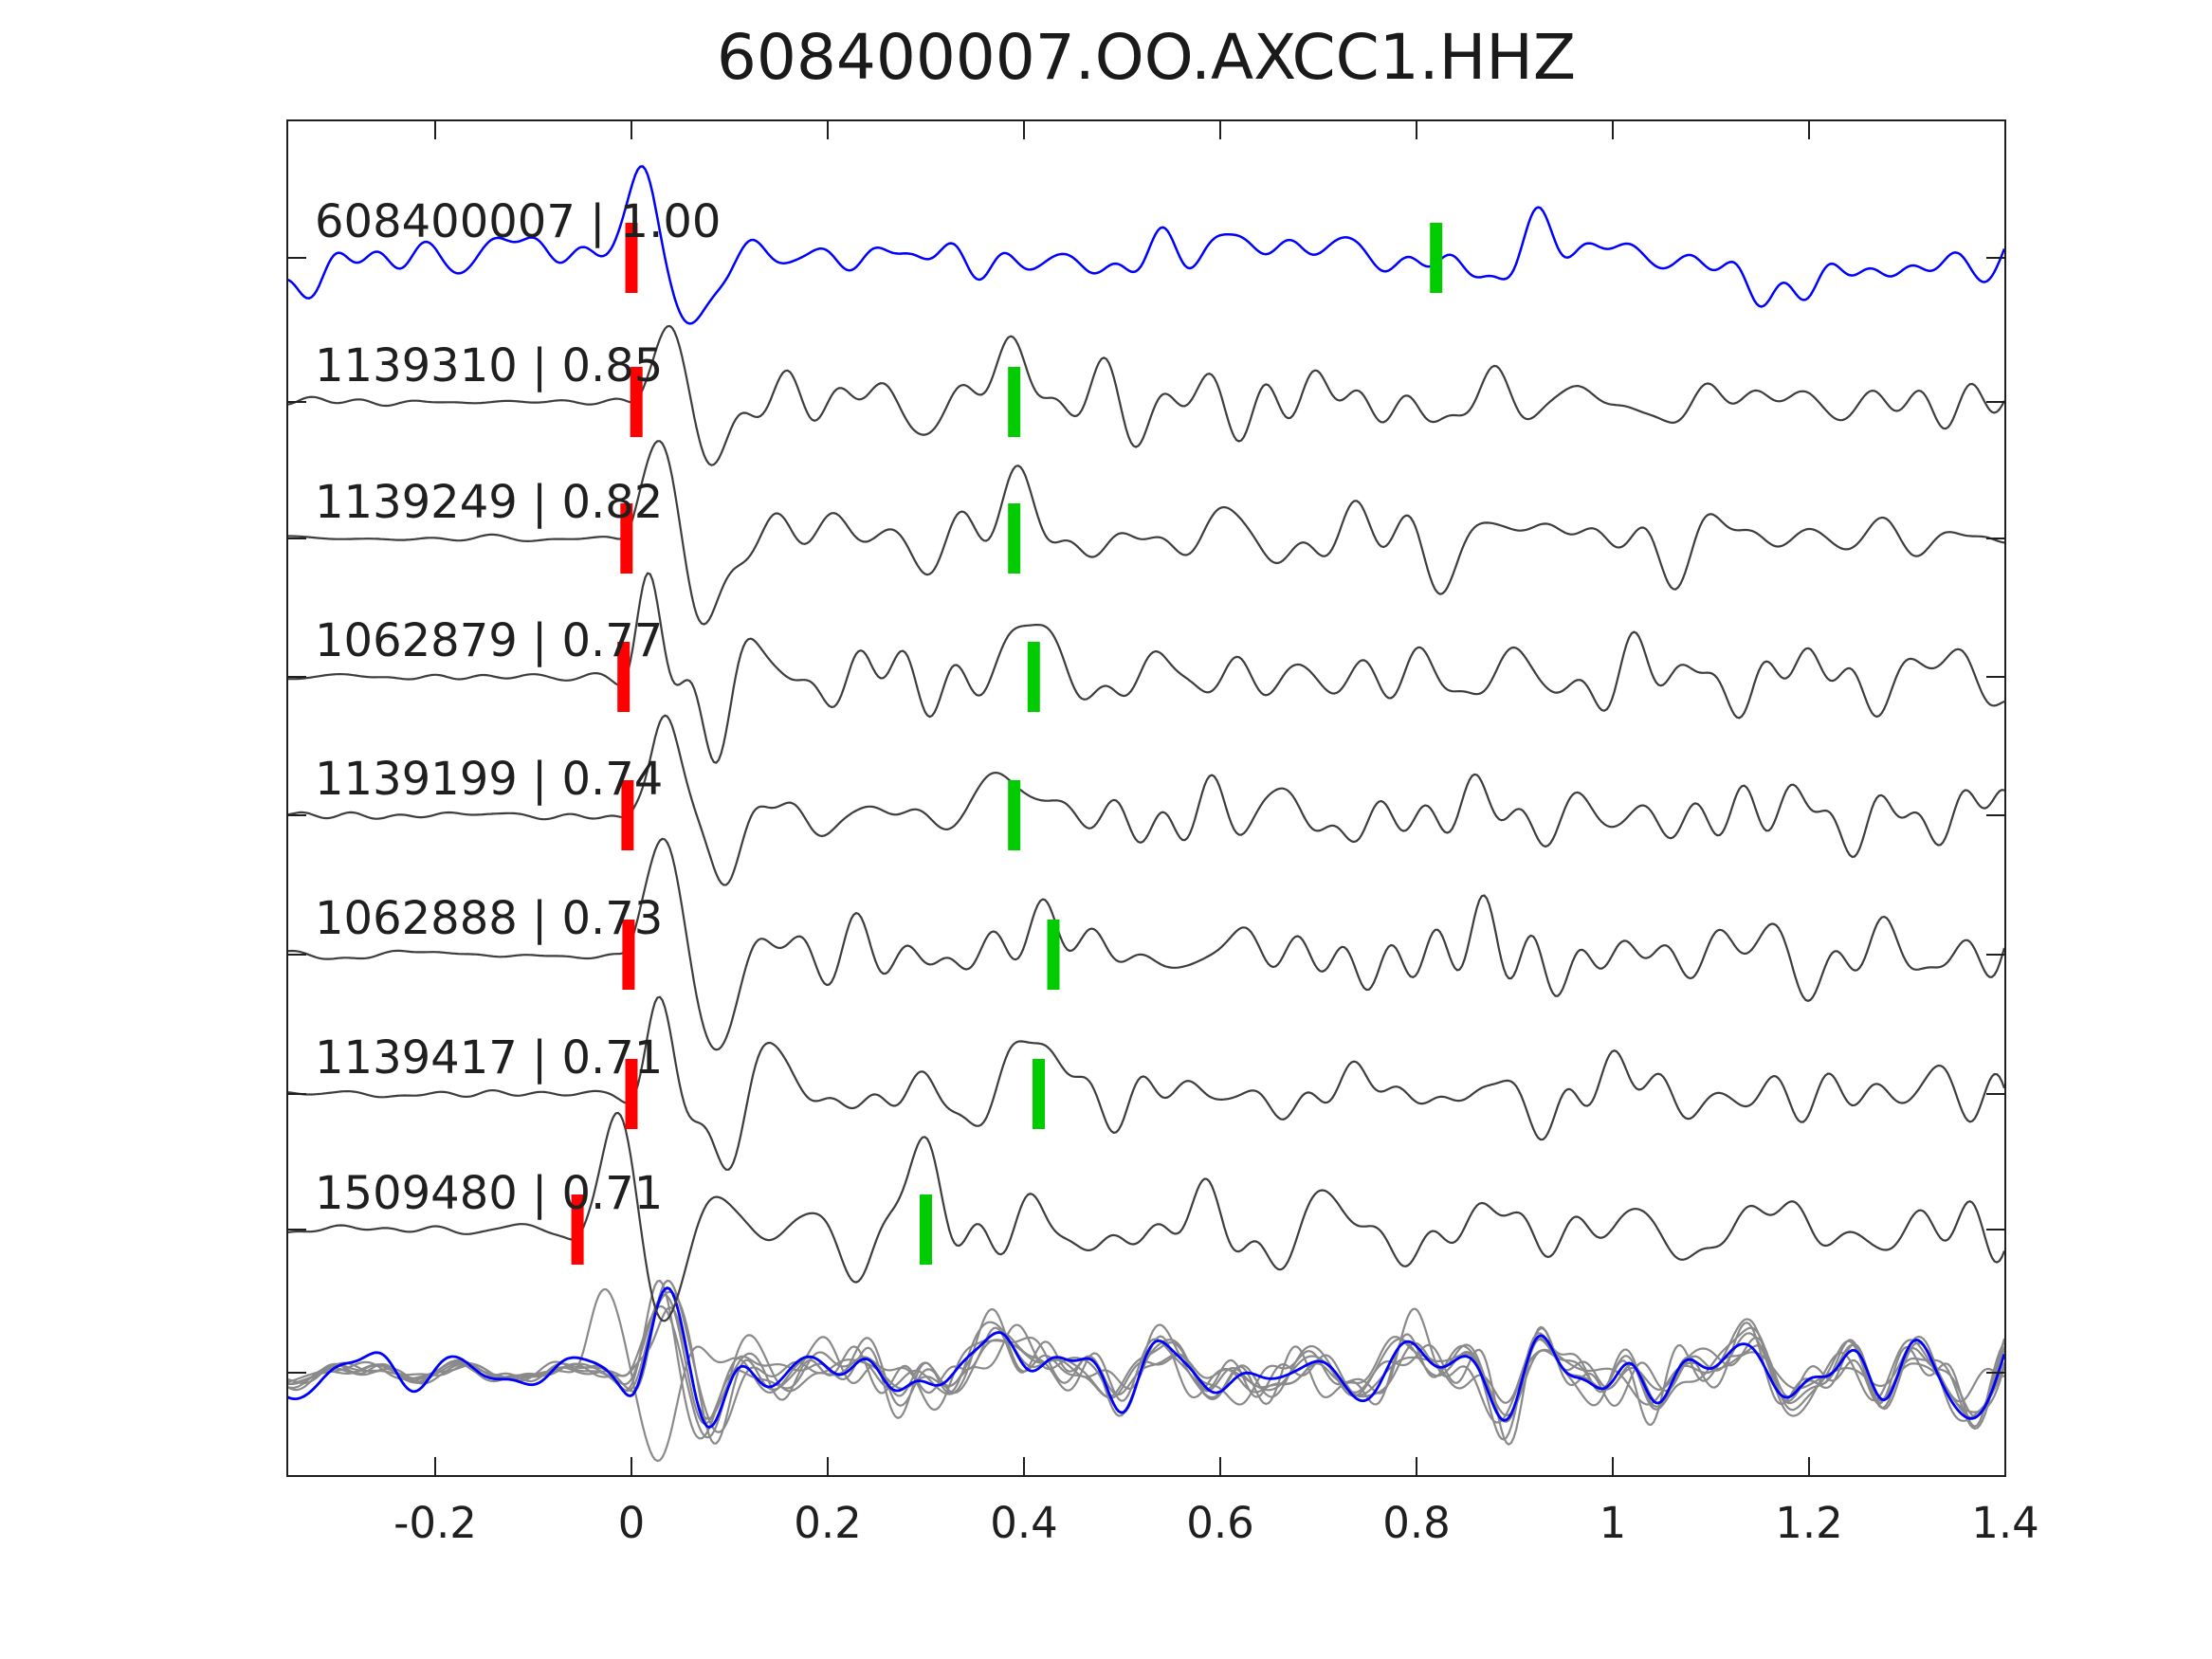  I want to click on trace-label-608400007: 608400007 | 1.00, so click(518, 221).